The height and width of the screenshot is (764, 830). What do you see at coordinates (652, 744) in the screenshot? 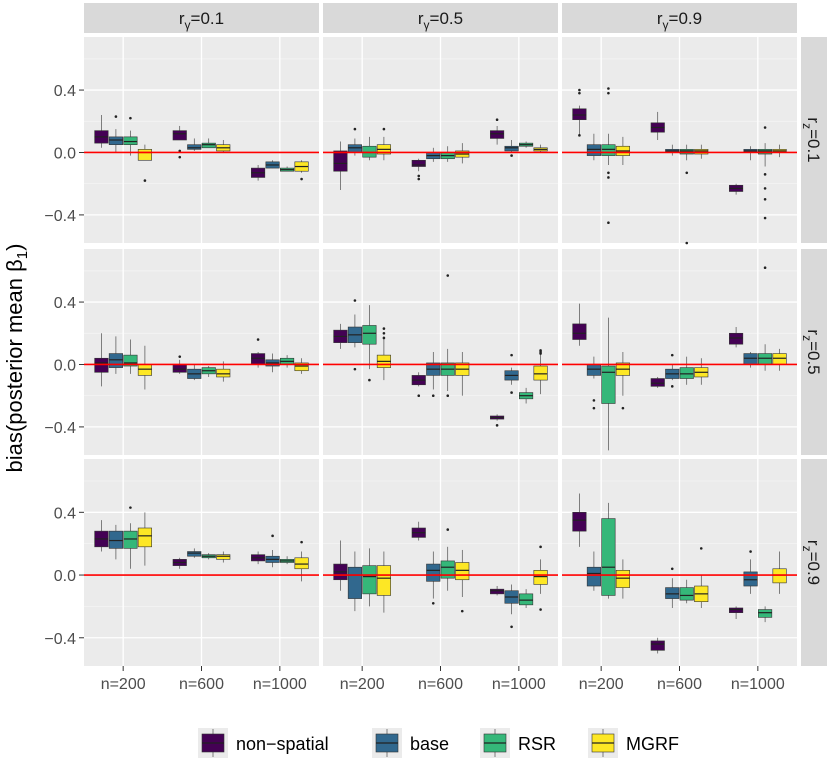
I see `legend-label: MGRF` at bounding box center [652, 744].